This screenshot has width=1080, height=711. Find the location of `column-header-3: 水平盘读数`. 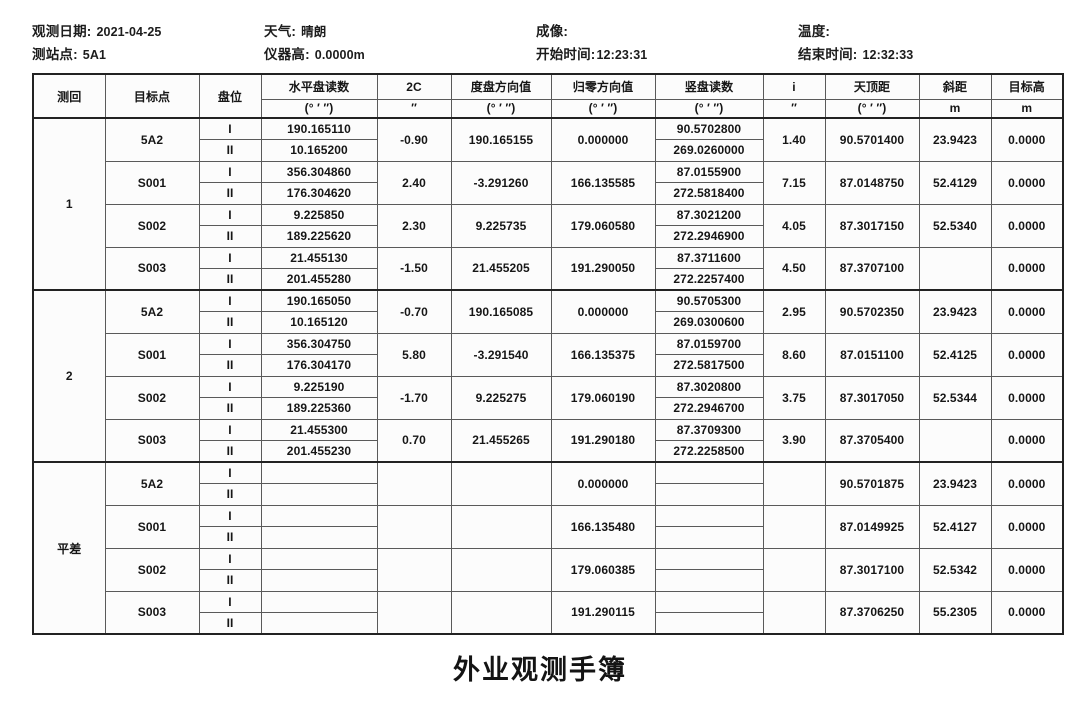

column-header-3: 水平盘读数 is located at coordinates (319, 86).